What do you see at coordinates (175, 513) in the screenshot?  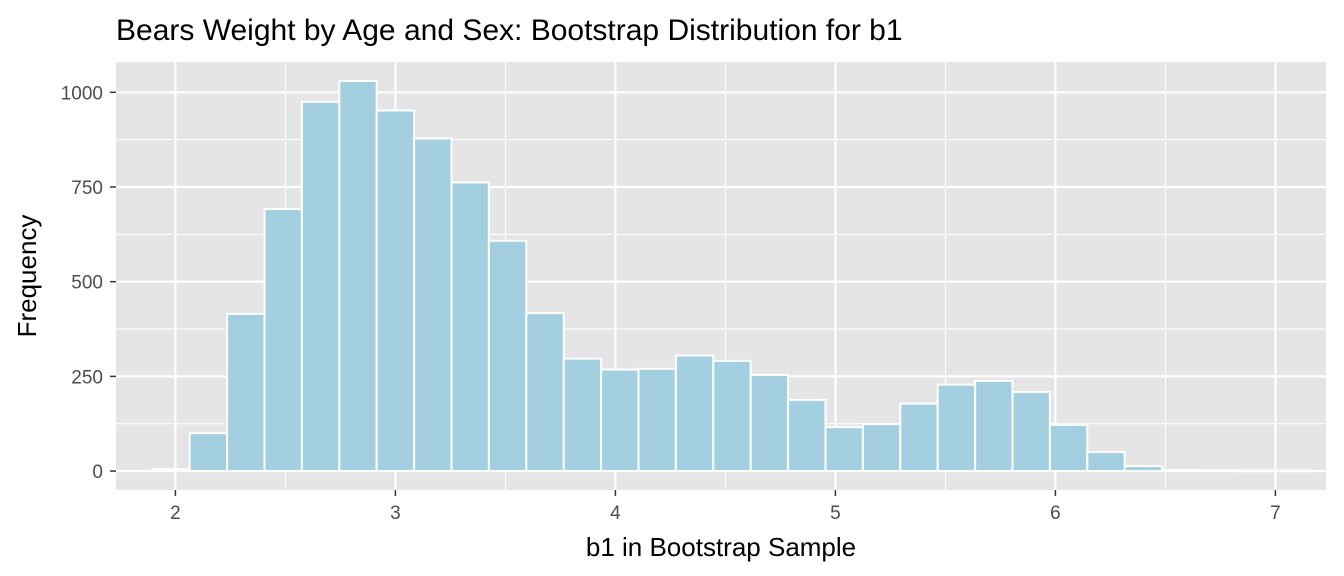 I see `x-tick-label: 2` at bounding box center [175, 513].